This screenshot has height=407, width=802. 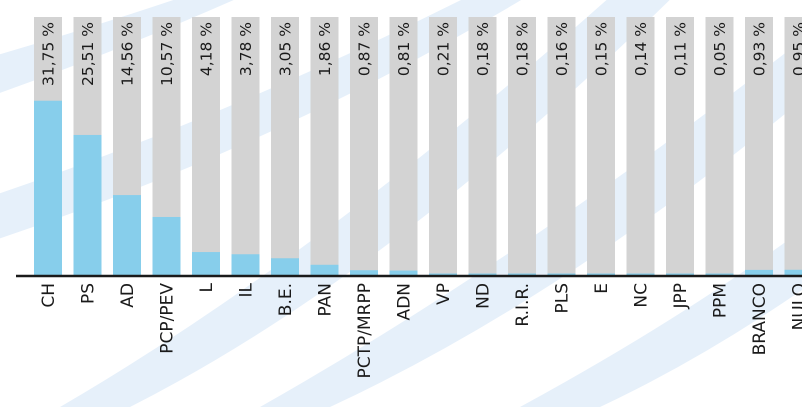 What do you see at coordinates (167, 54) in the screenshot?
I see `value-label: 10,57 %` at bounding box center [167, 54].